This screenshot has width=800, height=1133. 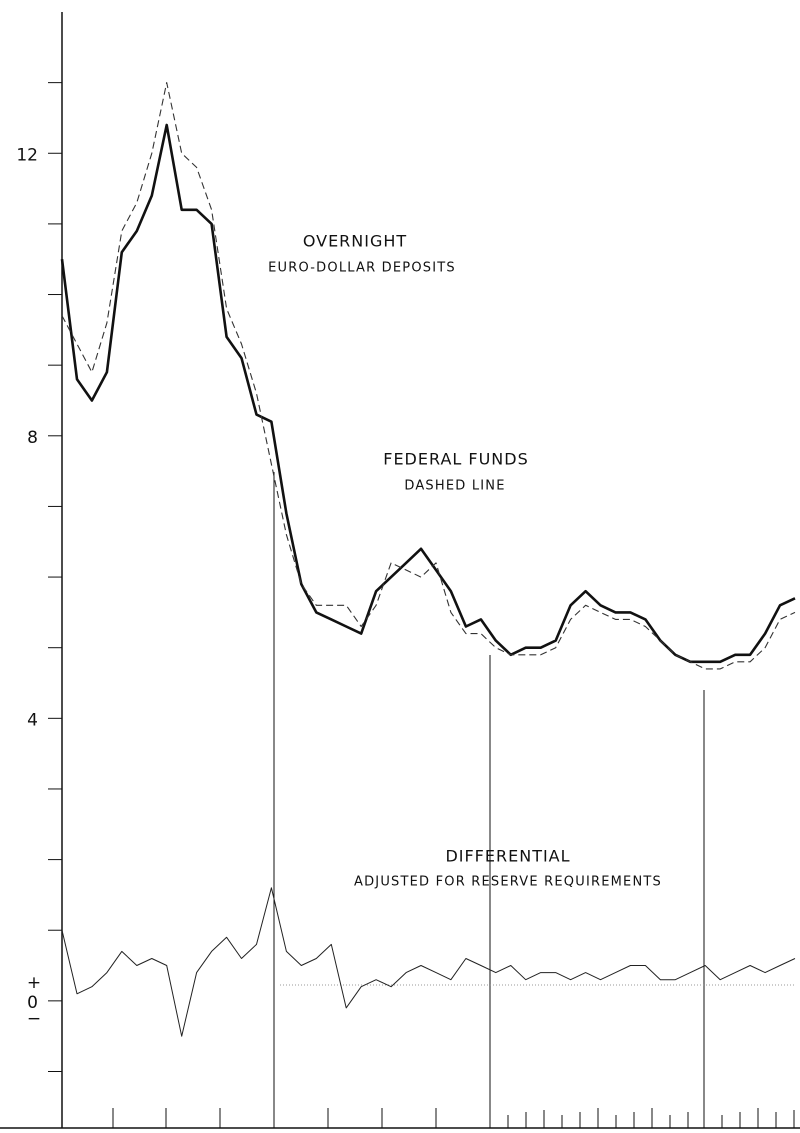 I want to click on annotation: OVERNIGHT, so click(x=355, y=241).